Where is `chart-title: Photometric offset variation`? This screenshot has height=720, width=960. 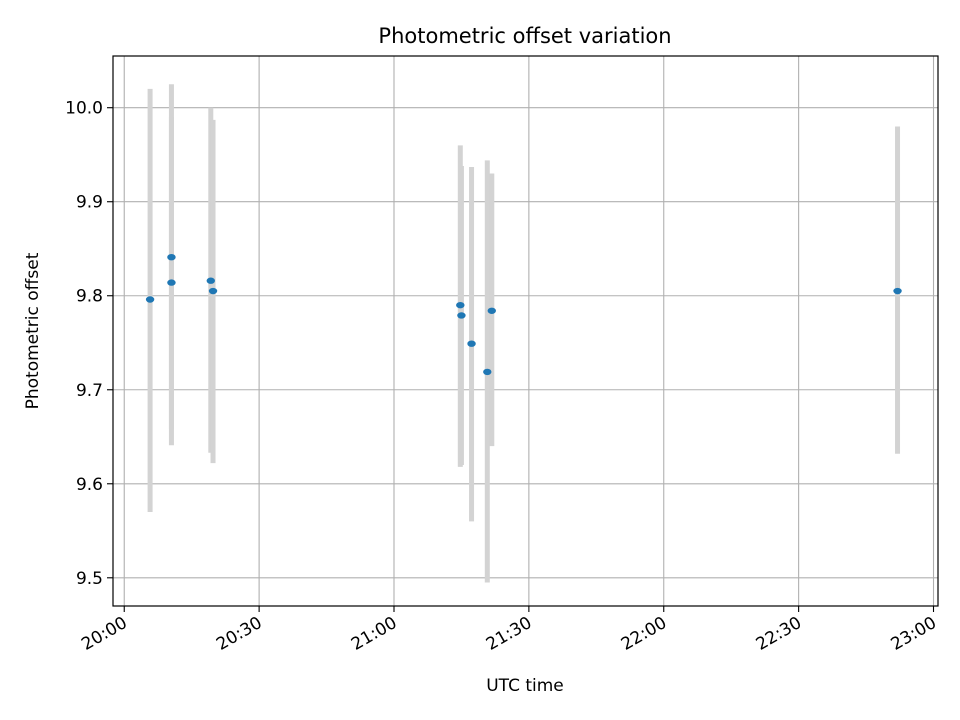 chart-title: Photometric offset variation is located at coordinates (524, 36).